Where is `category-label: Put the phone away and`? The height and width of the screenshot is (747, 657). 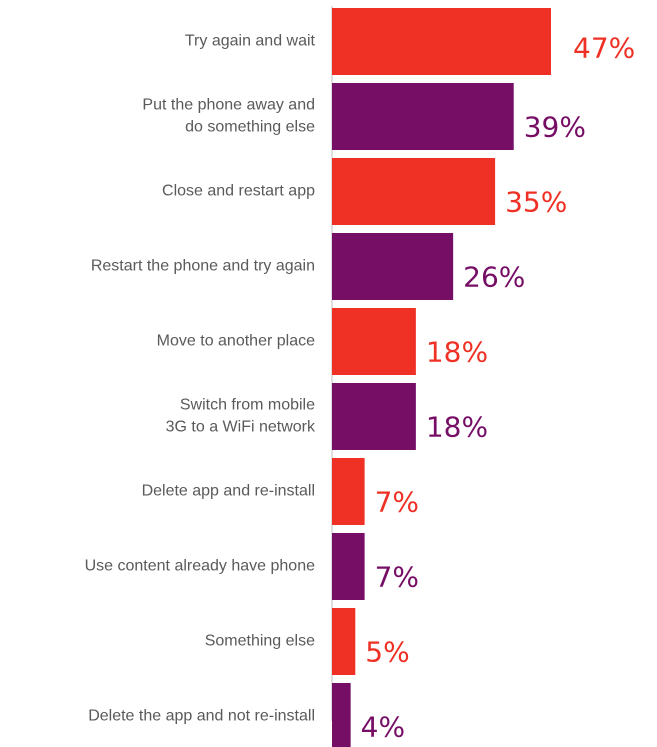
category-label: Put the phone away and is located at coordinates (228, 105).